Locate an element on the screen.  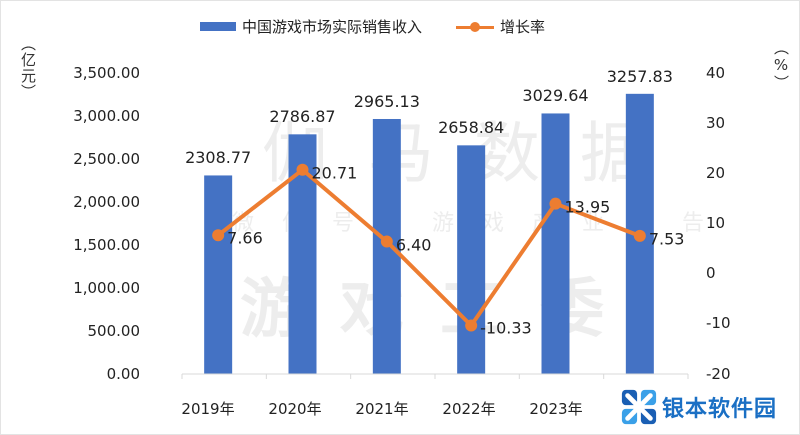
chart-legend: 中国游戏市场实际销售收入 增长率 is located at coordinates (372, 26).